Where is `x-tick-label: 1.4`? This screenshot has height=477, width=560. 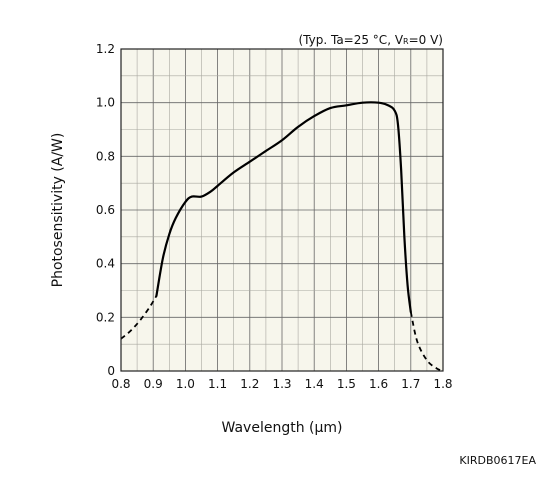
x-tick-label: 1.4 is located at coordinates (314, 384).